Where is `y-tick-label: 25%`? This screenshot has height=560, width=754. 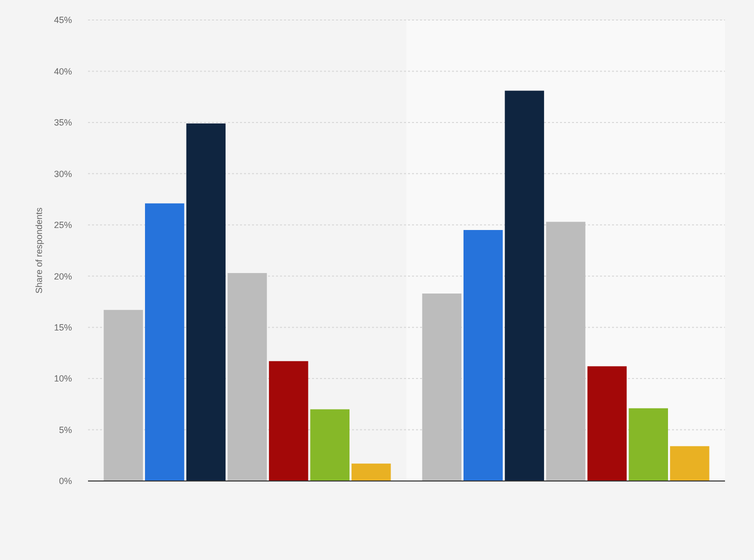 y-tick-label: 25% is located at coordinates (63, 225).